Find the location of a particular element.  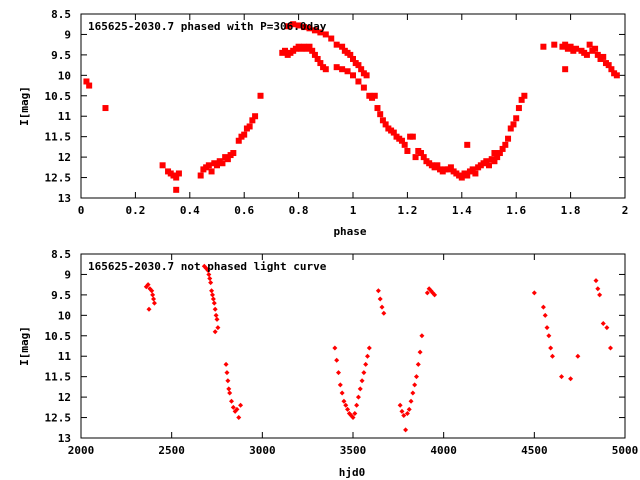

phased-y-axis-label: I[mag] is located at coordinates (24, 106).